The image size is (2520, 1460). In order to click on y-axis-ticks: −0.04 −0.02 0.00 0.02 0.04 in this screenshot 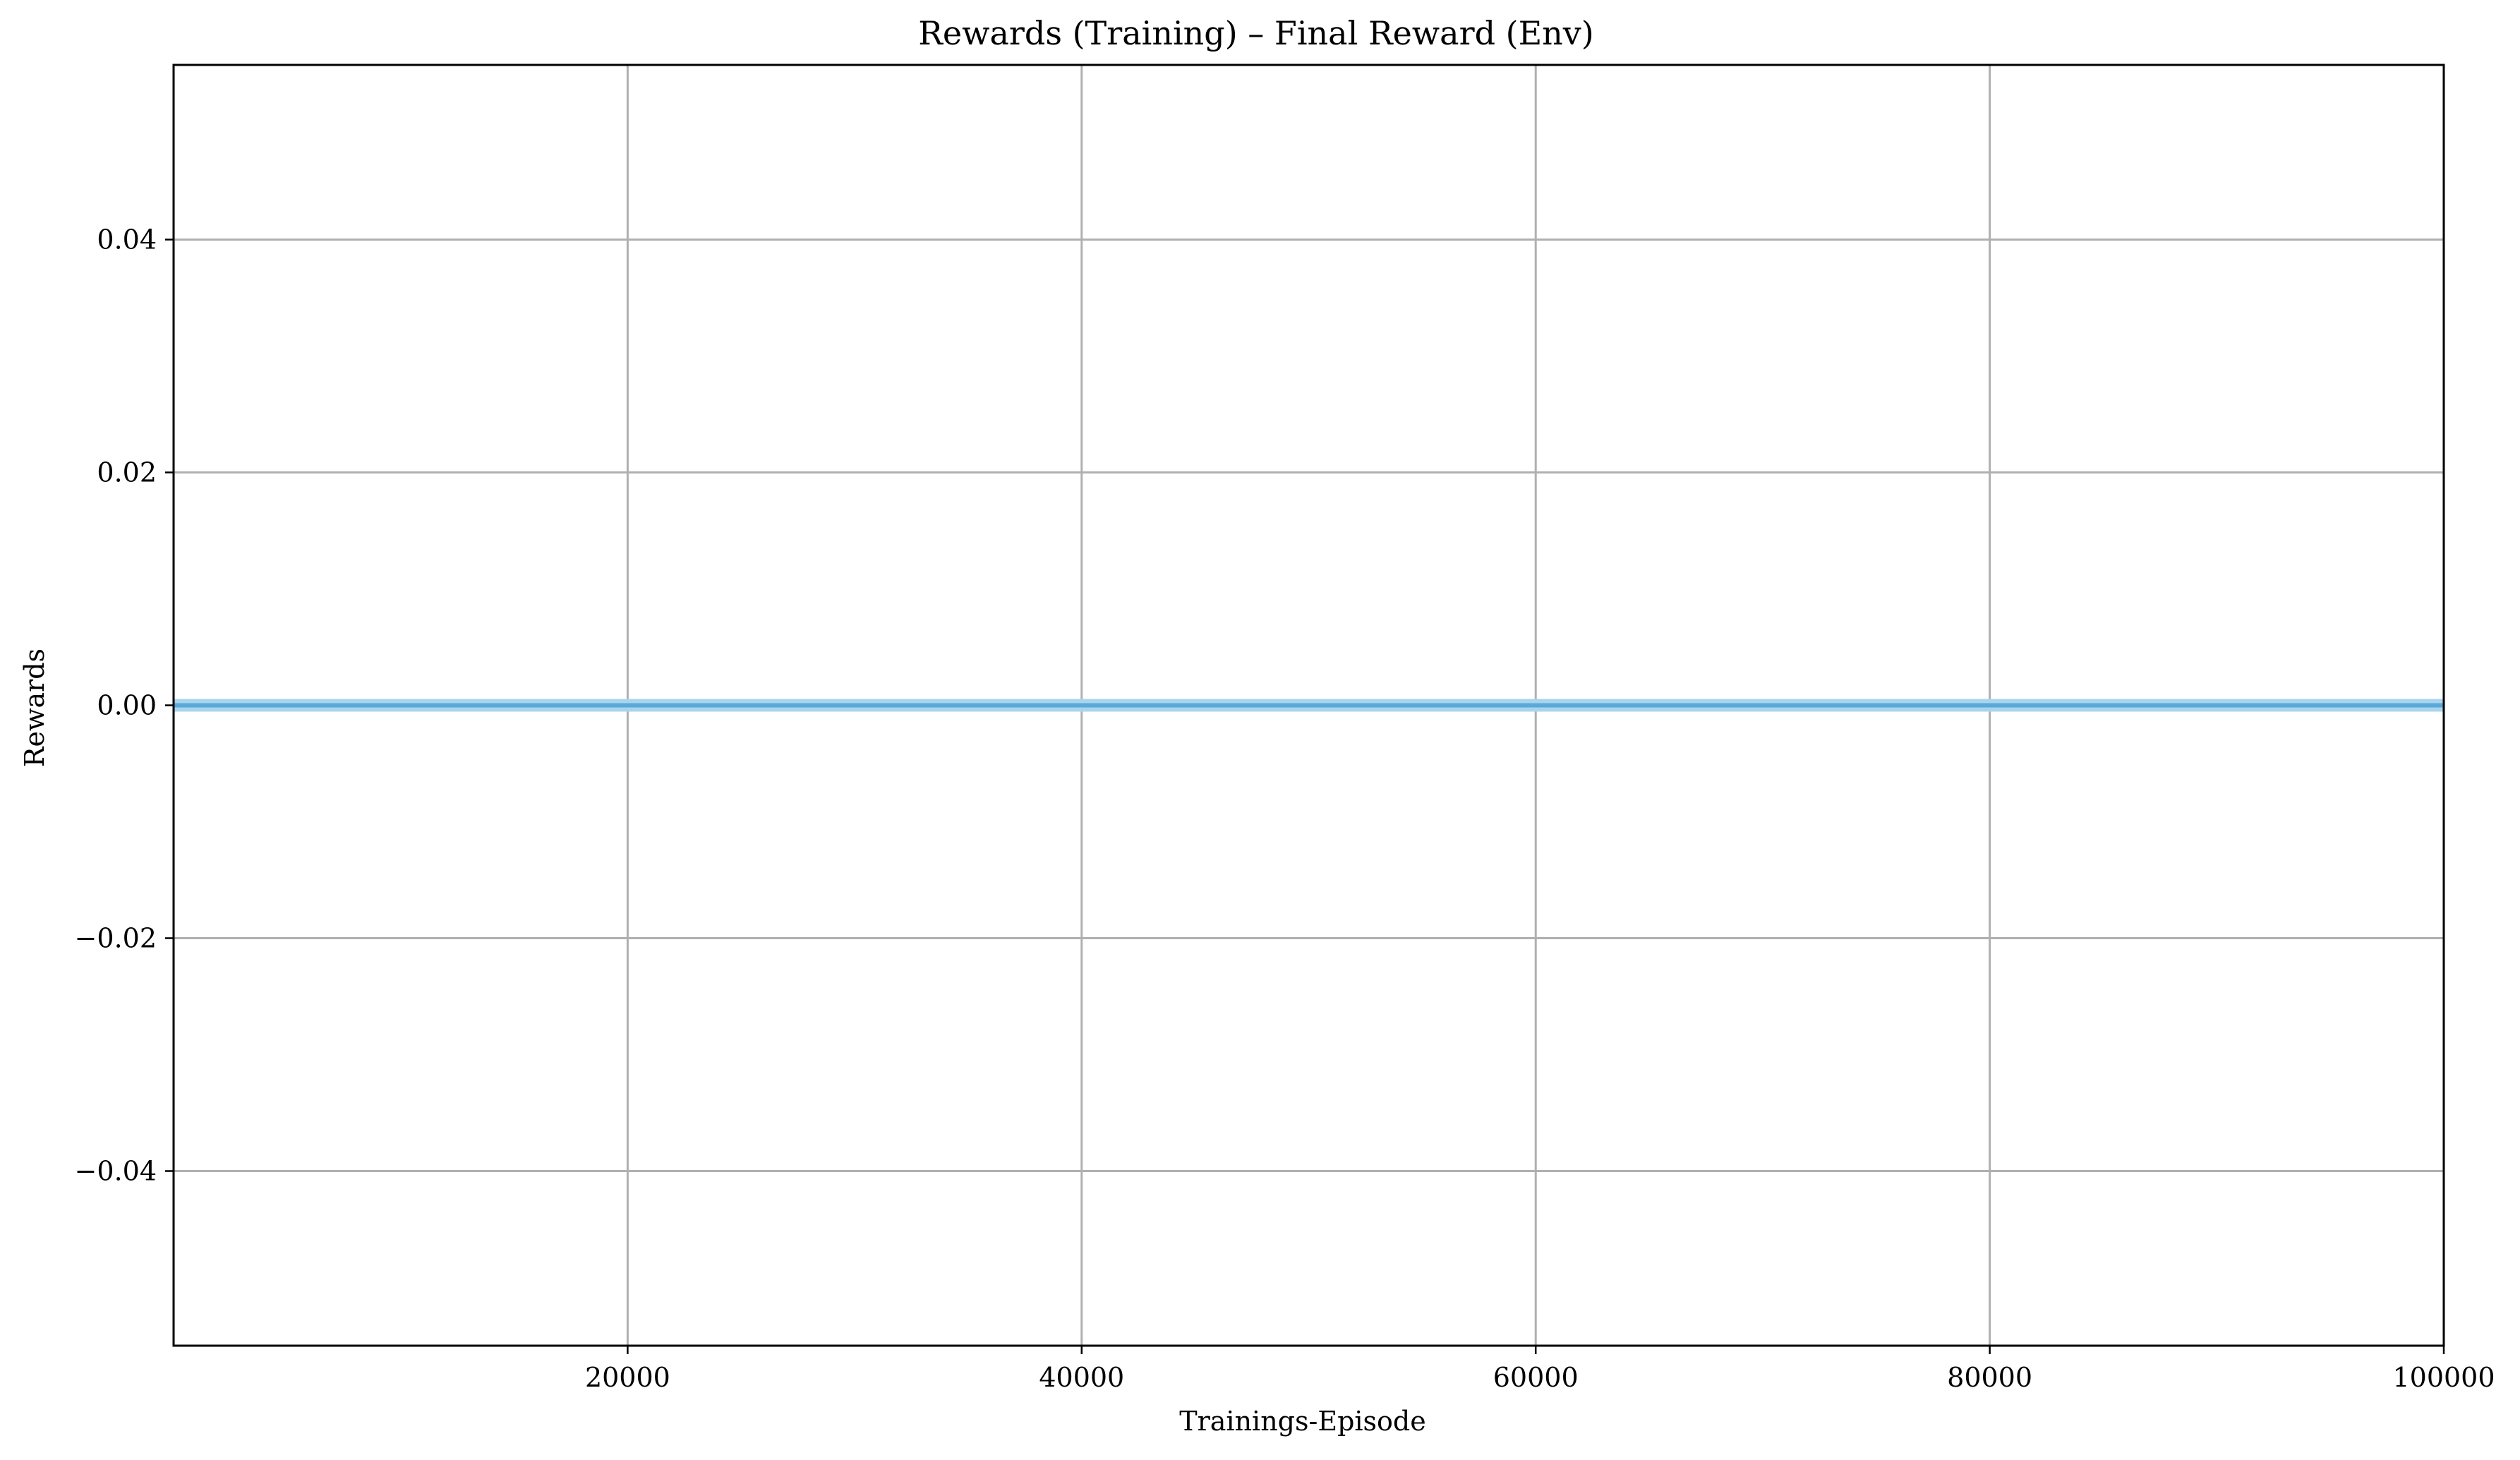, I will do `click(125, 706)`.